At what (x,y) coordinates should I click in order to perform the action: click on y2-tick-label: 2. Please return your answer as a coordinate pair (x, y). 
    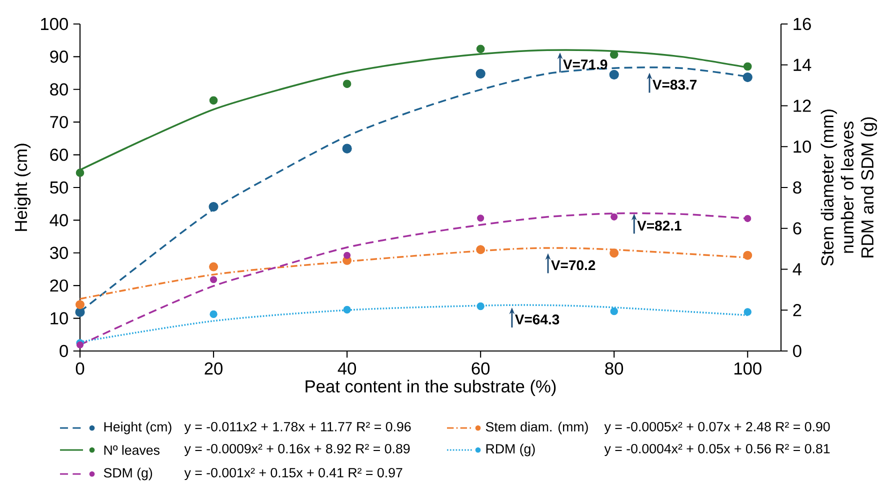
    Looking at the image, I should click on (797, 310).